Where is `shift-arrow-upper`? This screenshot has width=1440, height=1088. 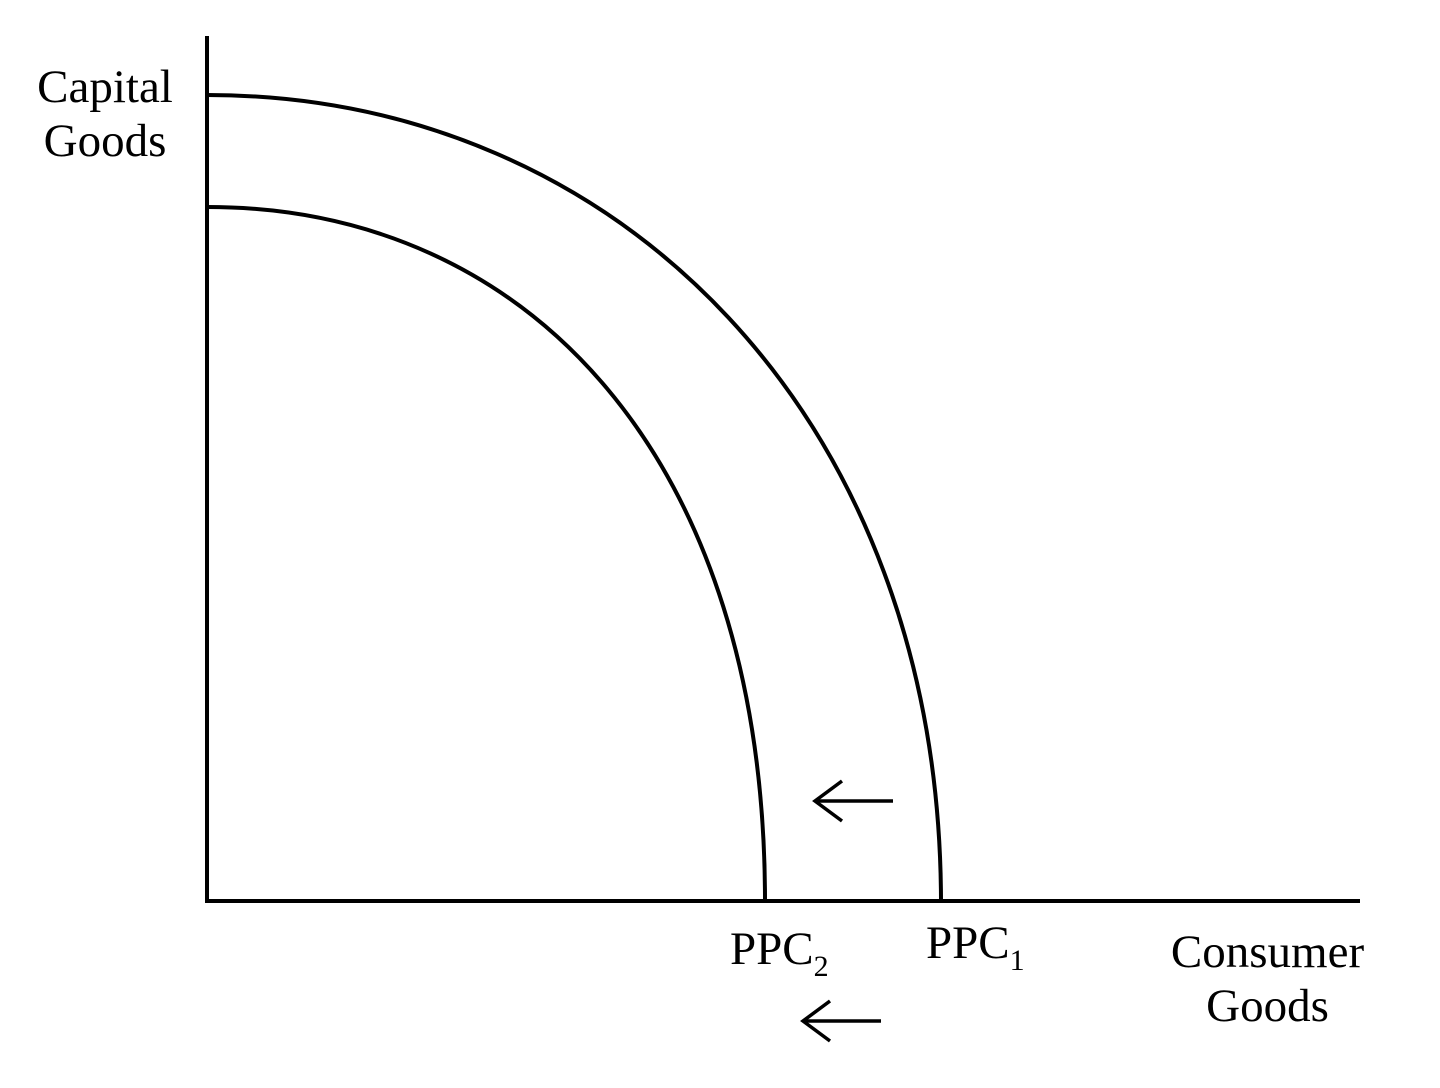
shift-arrow-upper is located at coordinates (852, 801).